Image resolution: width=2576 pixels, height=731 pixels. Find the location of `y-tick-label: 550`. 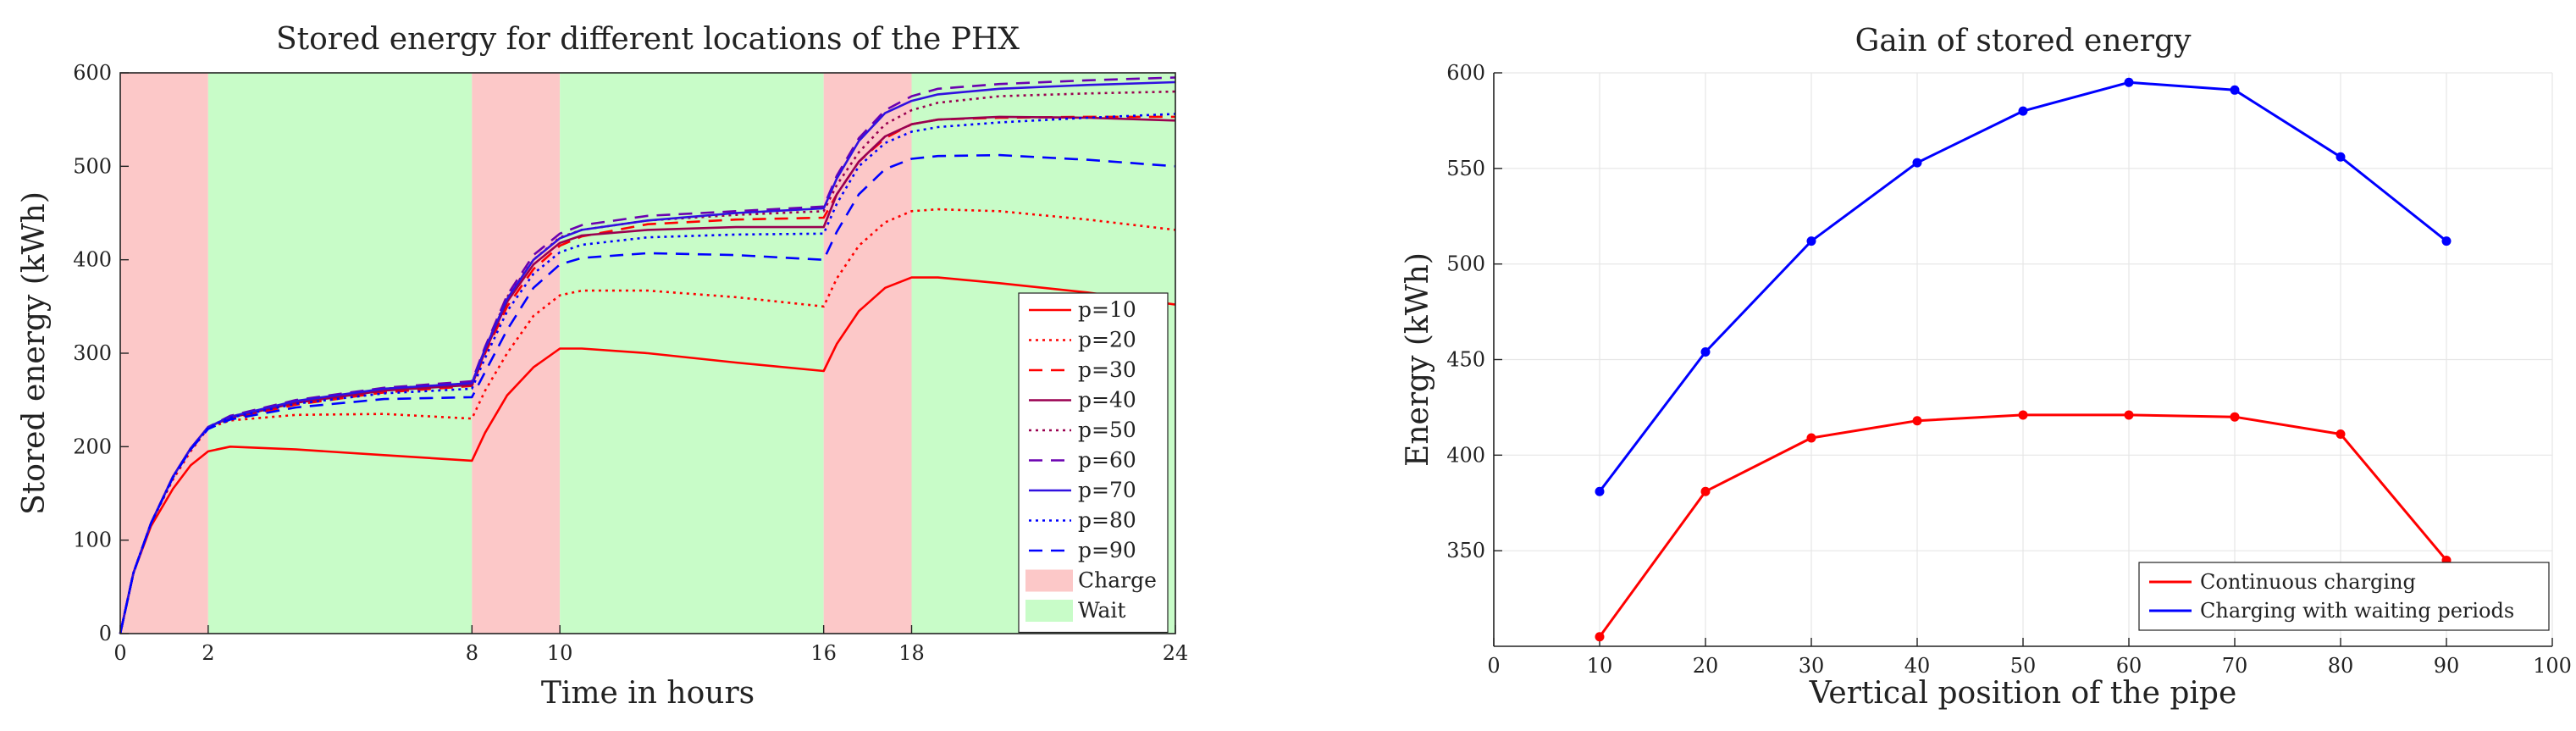

y-tick-label: 550 is located at coordinates (1465, 168).